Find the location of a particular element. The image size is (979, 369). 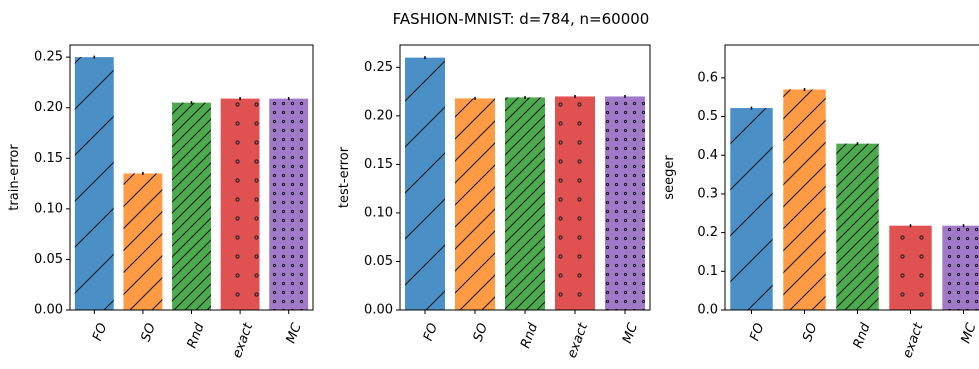

y-tick-label: 0.4 is located at coordinates (707, 155).